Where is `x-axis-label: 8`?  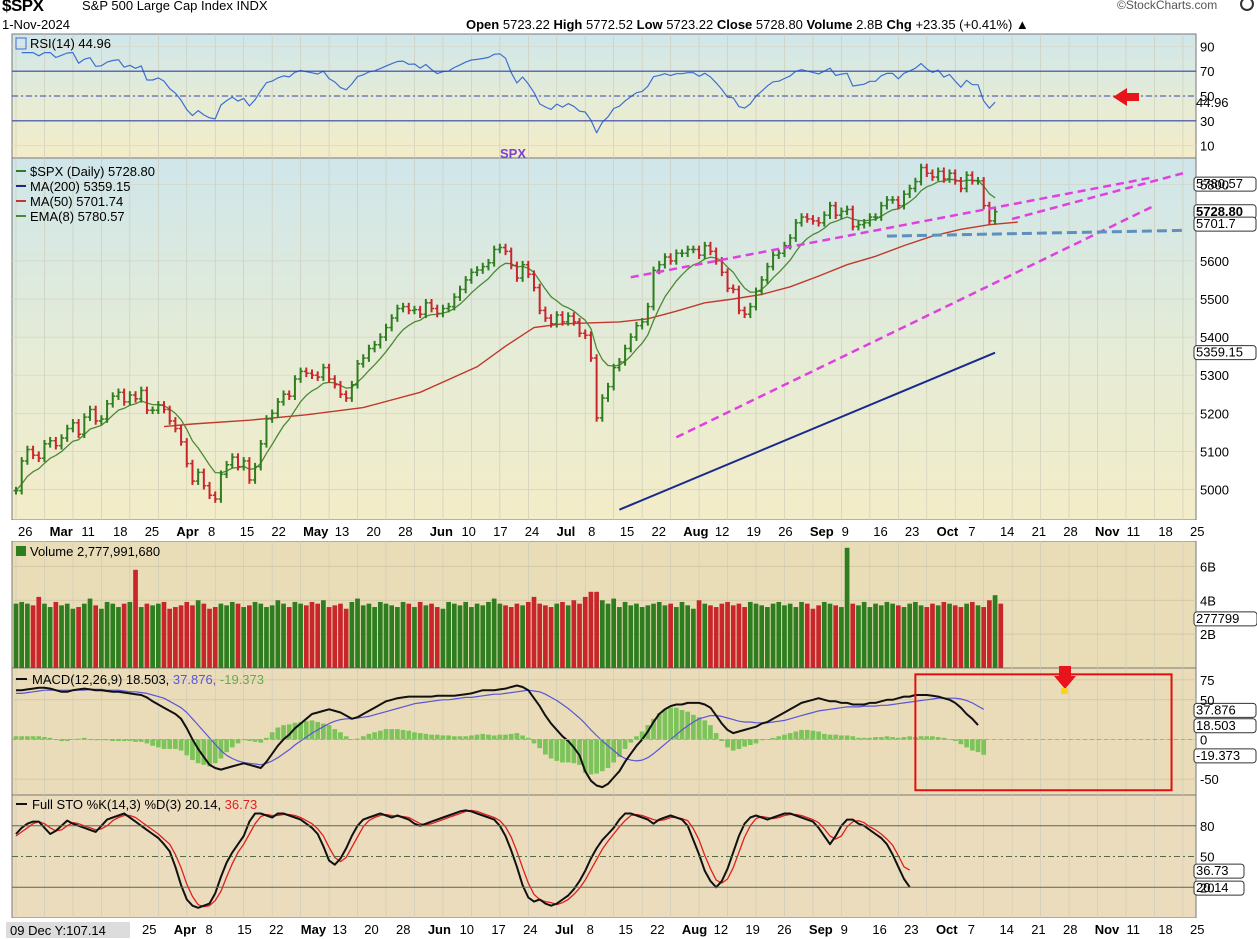 x-axis-label: 8 is located at coordinates (591, 531).